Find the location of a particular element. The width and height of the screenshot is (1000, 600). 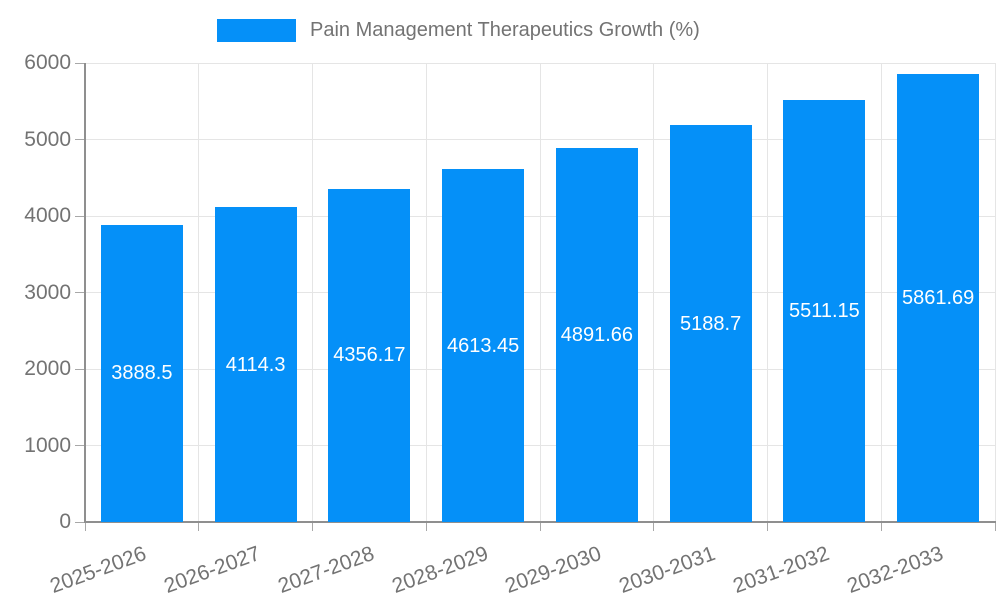

bar-value-label: 4114.3 is located at coordinates (255, 364).